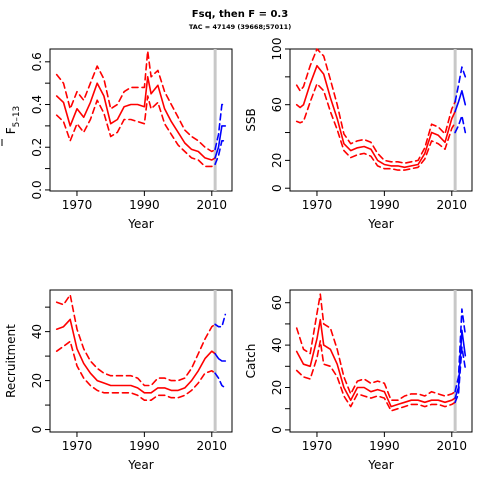  What do you see at coordinates (277, 49) in the screenshot?
I see `y-tick-label: 100` at bounding box center [277, 49].